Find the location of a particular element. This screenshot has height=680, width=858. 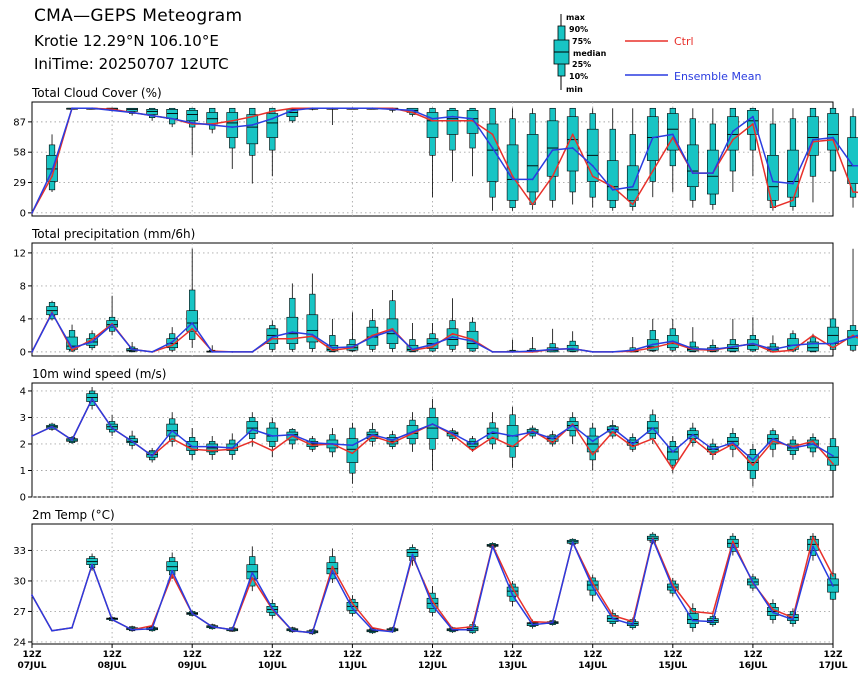

x-tick-label-date: 14JUL is located at coordinates (592, 666).